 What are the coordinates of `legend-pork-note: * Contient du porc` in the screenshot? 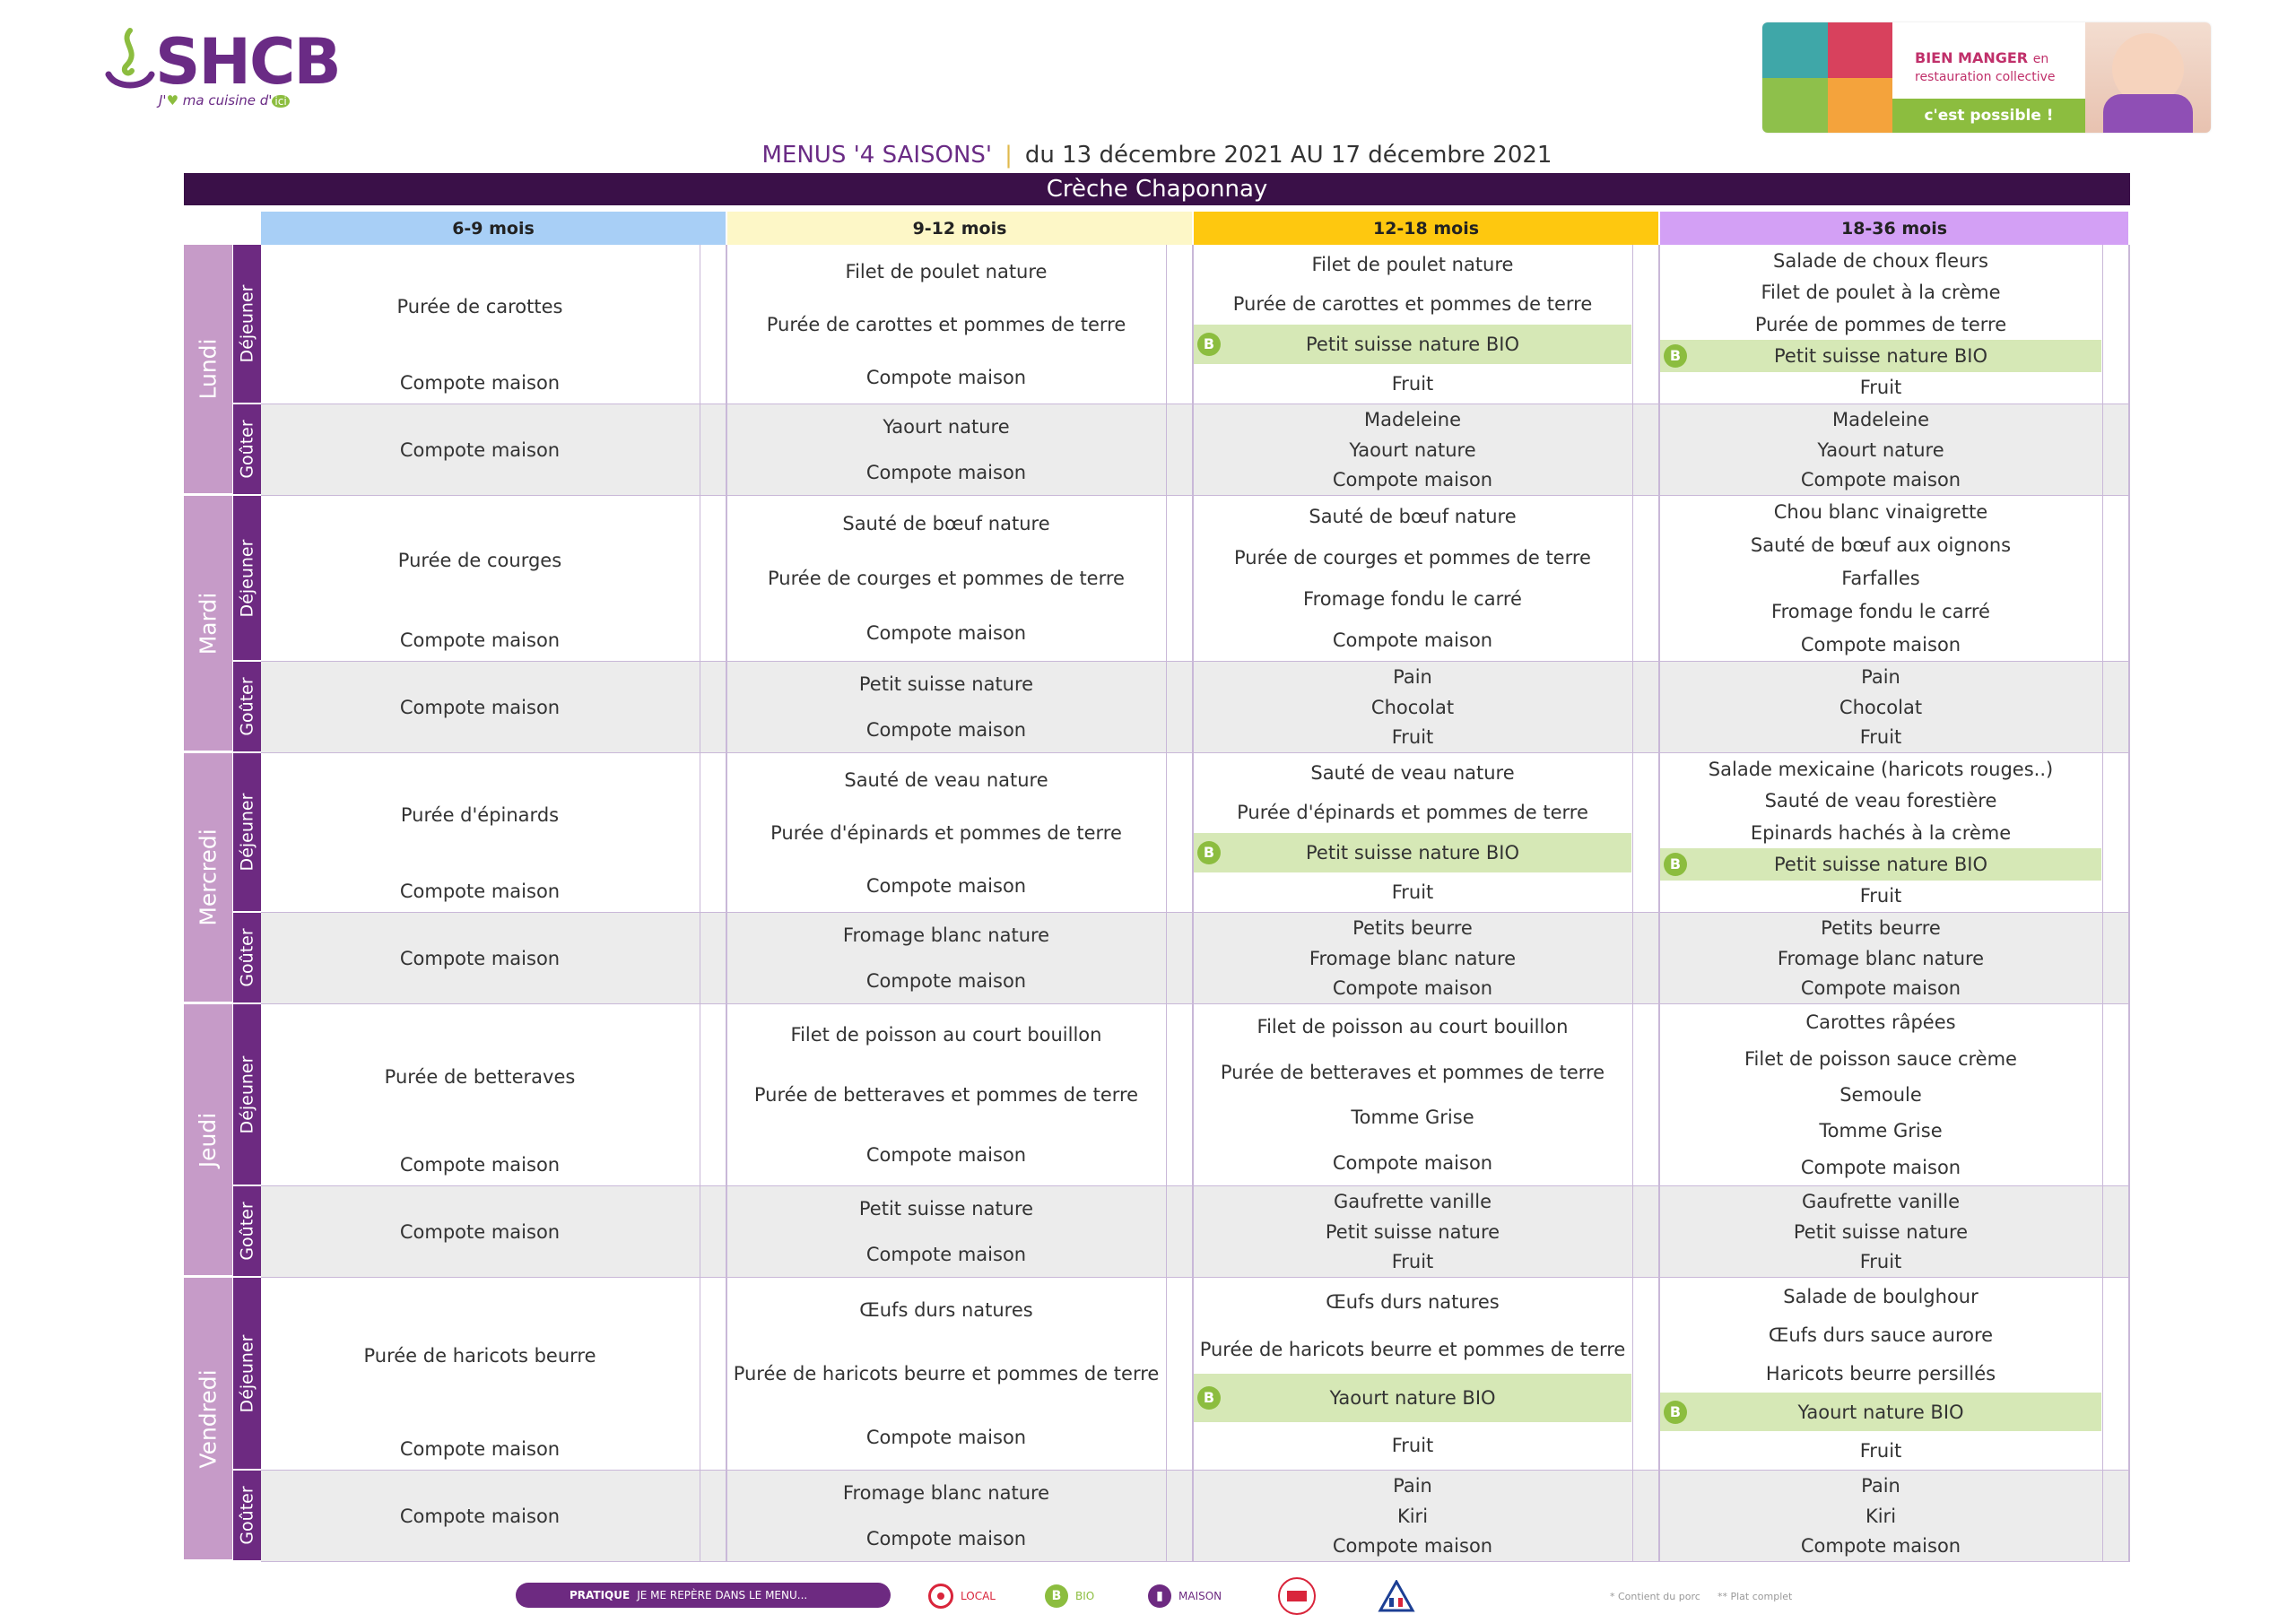 It's located at (1655, 1596).